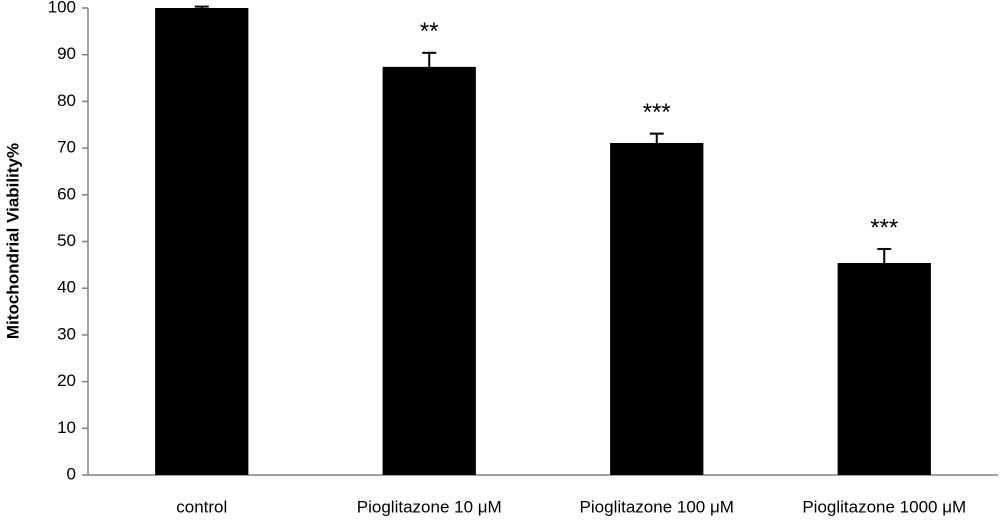  Describe the element at coordinates (884, 506) in the screenshot. I see `x-tick-label: Pioglitazone 1000 μM` at that location.